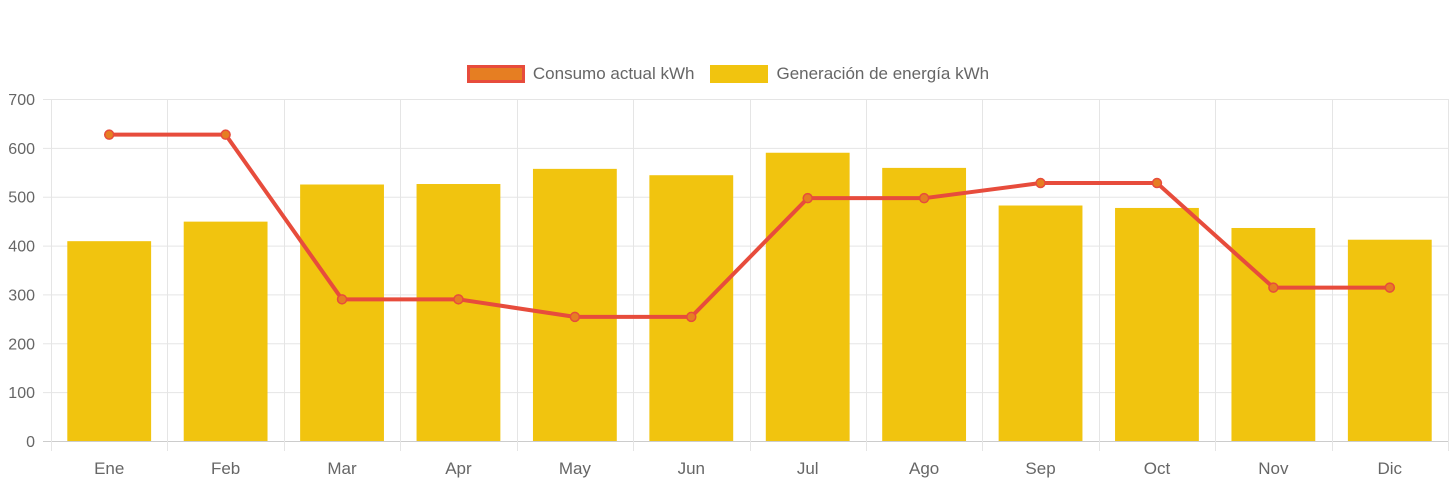 The image size is (1456, 484). I want to click on x-tick-label: Jul, so click(808, 468).